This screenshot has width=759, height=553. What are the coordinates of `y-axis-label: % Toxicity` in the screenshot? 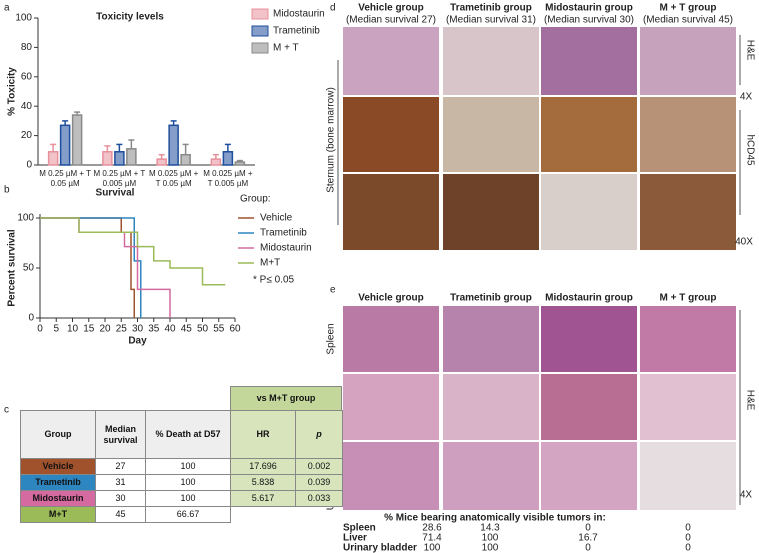 It's located at (12, 91).